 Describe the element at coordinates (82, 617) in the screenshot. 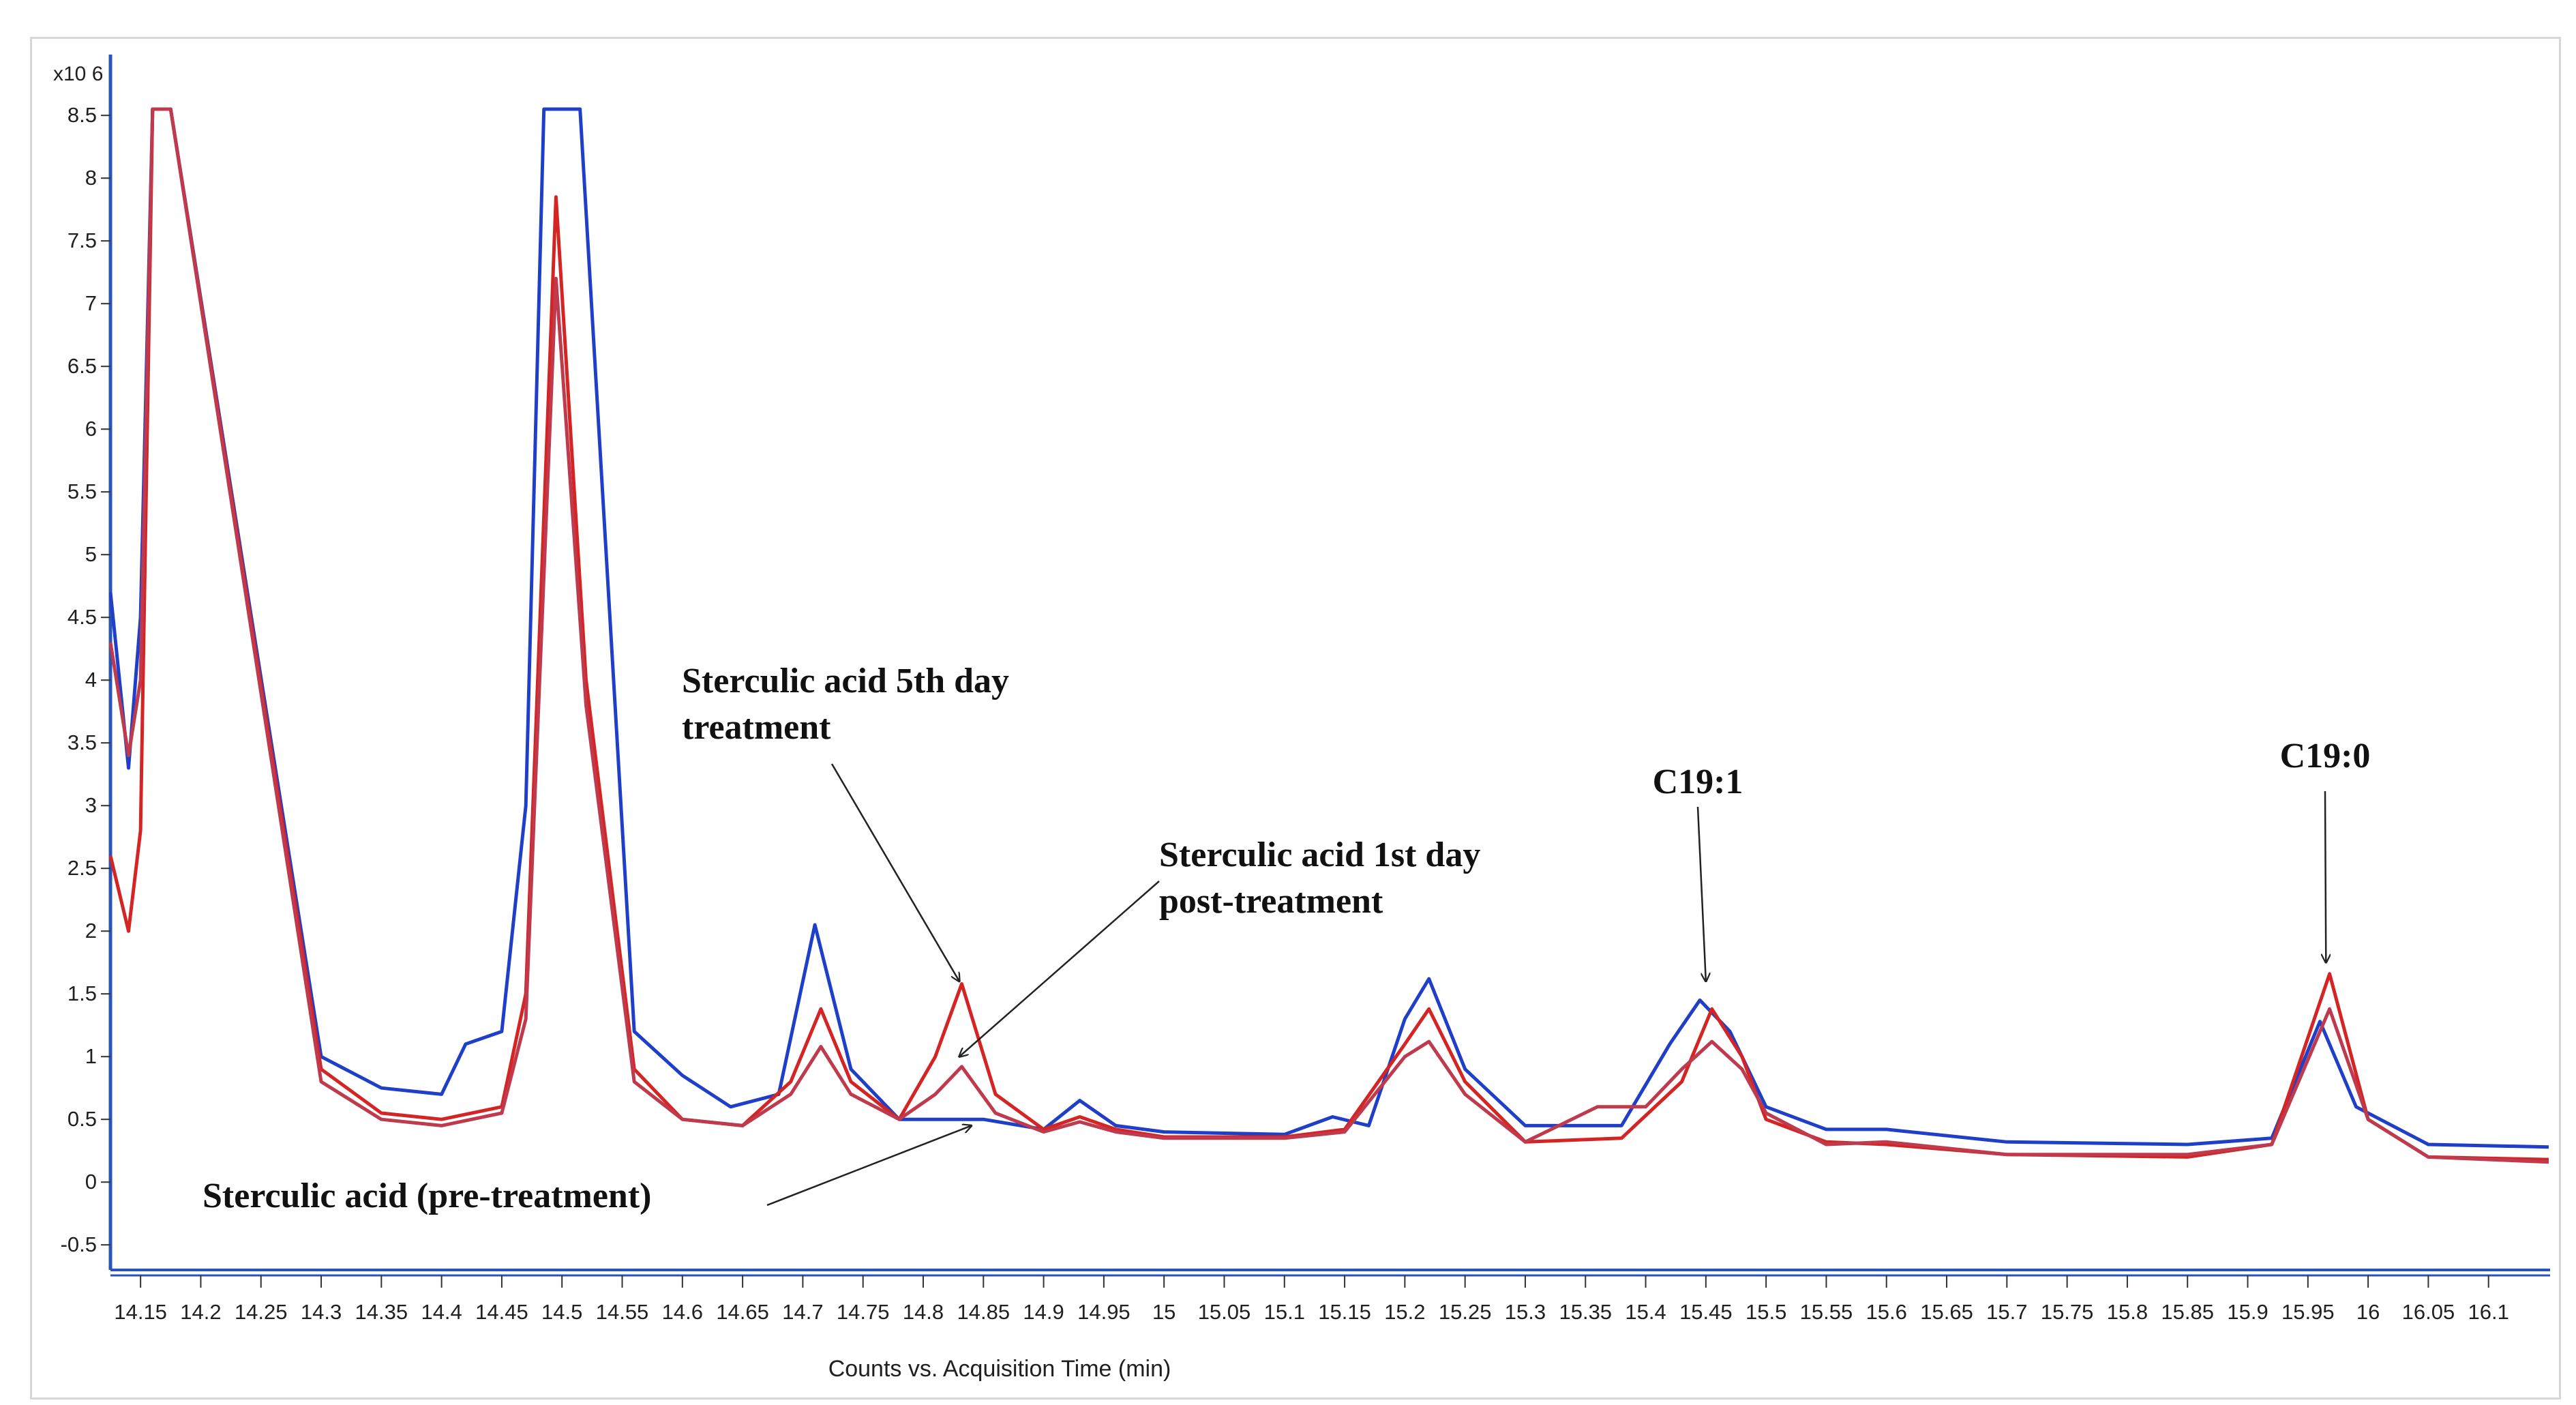

I see `y-tick-label: 4.5` at that location.